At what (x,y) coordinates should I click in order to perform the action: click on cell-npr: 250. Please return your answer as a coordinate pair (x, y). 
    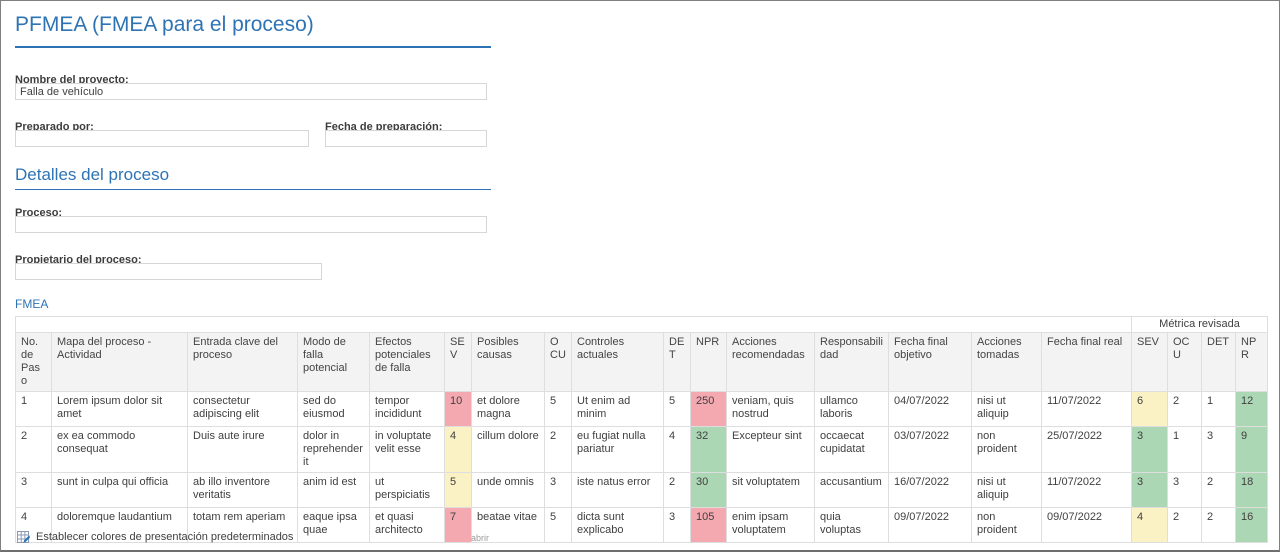
    Looking at the image, I should click on (708, 409).